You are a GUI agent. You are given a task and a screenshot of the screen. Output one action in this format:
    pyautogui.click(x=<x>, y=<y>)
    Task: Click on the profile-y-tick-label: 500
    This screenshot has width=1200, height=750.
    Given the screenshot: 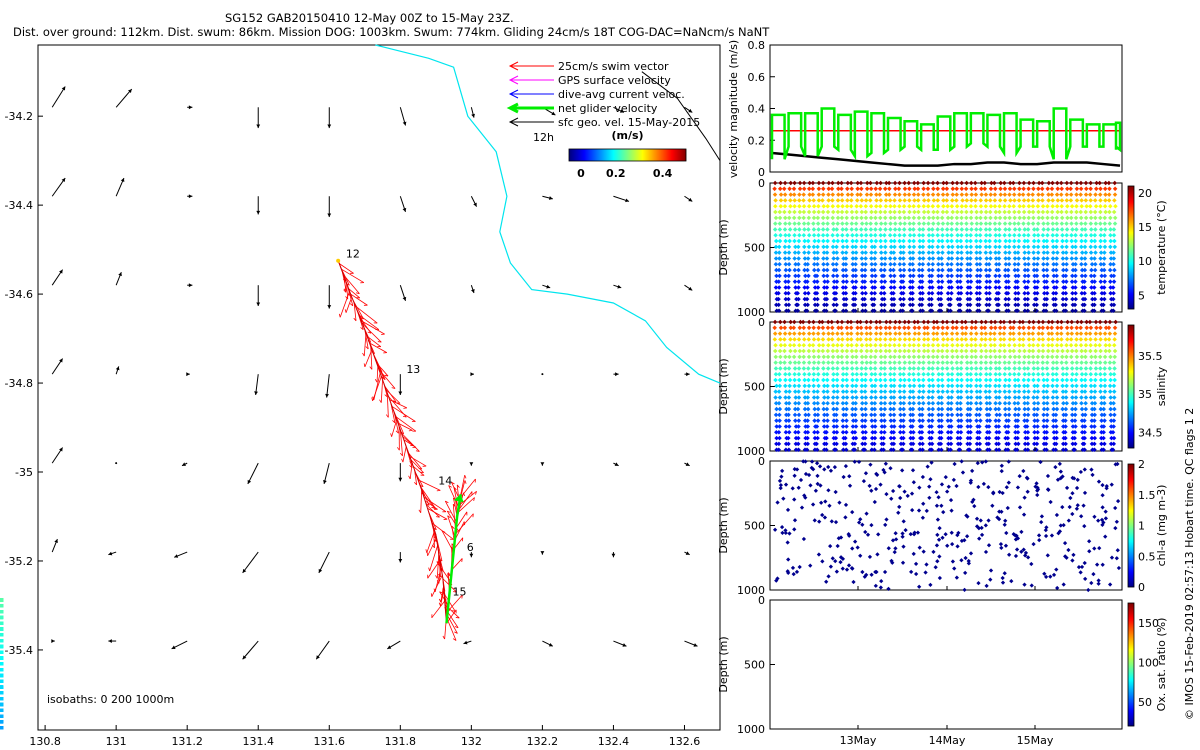 What is the action you would take?
    pyautogui.click(x=754, y=526)
    